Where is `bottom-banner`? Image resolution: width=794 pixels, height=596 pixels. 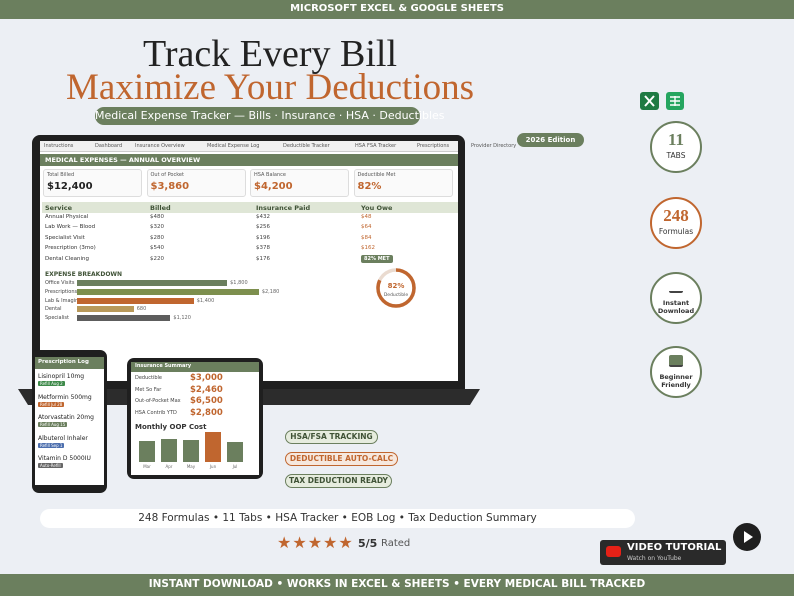
bottom-banner is located at coordinates (397, 585).